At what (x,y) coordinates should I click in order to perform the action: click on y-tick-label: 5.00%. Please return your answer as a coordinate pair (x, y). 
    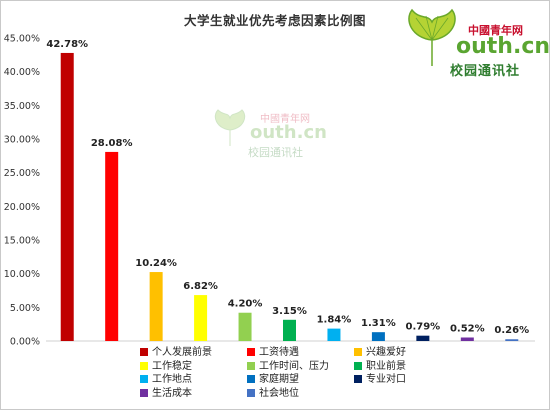
    Looking at the image, I should click on (25, 308).